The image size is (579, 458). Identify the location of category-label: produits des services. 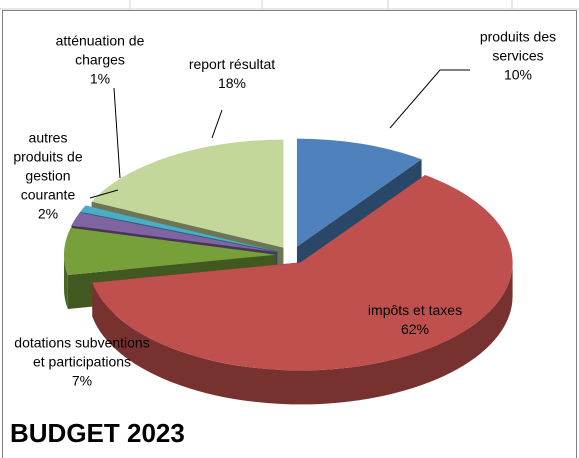
(518, 46).